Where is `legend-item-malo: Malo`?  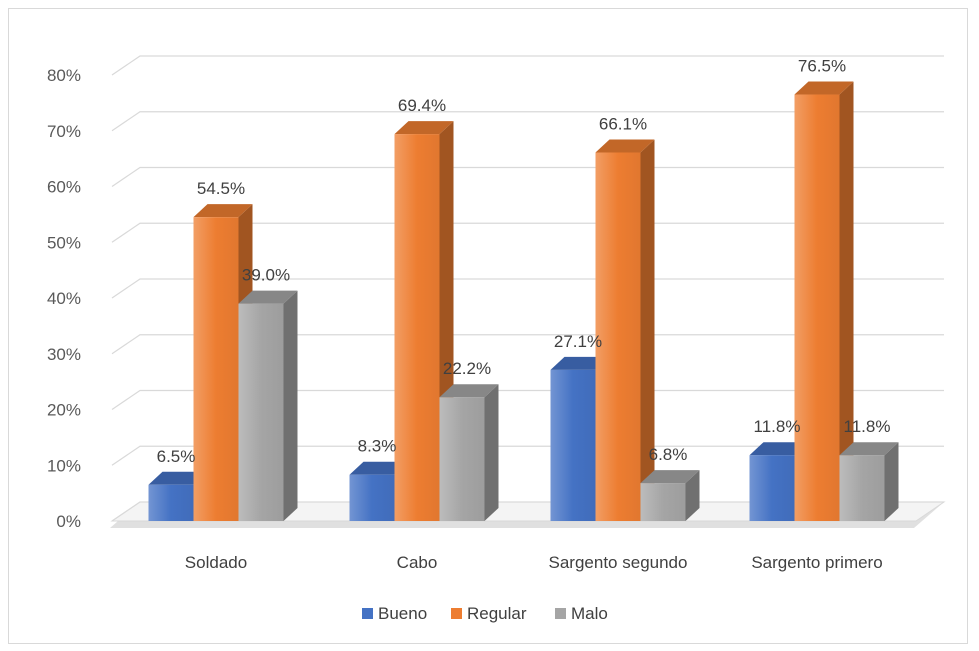 legend-item-malo: Malo is located at coordinates (581, 613).